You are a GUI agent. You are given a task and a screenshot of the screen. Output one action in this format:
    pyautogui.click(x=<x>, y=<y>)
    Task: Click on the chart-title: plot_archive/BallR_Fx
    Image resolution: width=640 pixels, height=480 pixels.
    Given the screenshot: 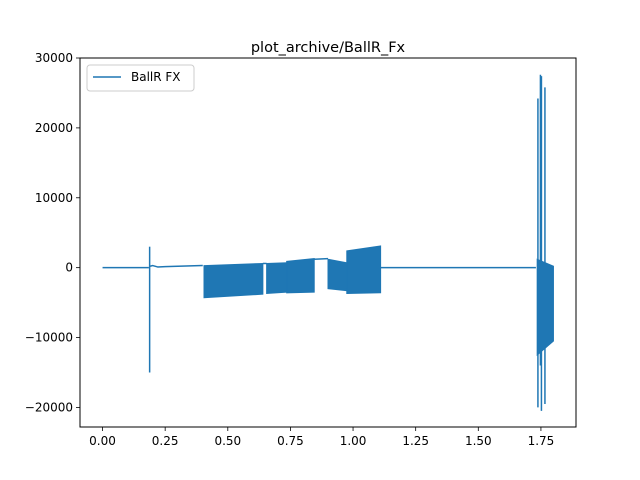 What is the action you would take?
    pyautogui.click(x=328, y=48)
    